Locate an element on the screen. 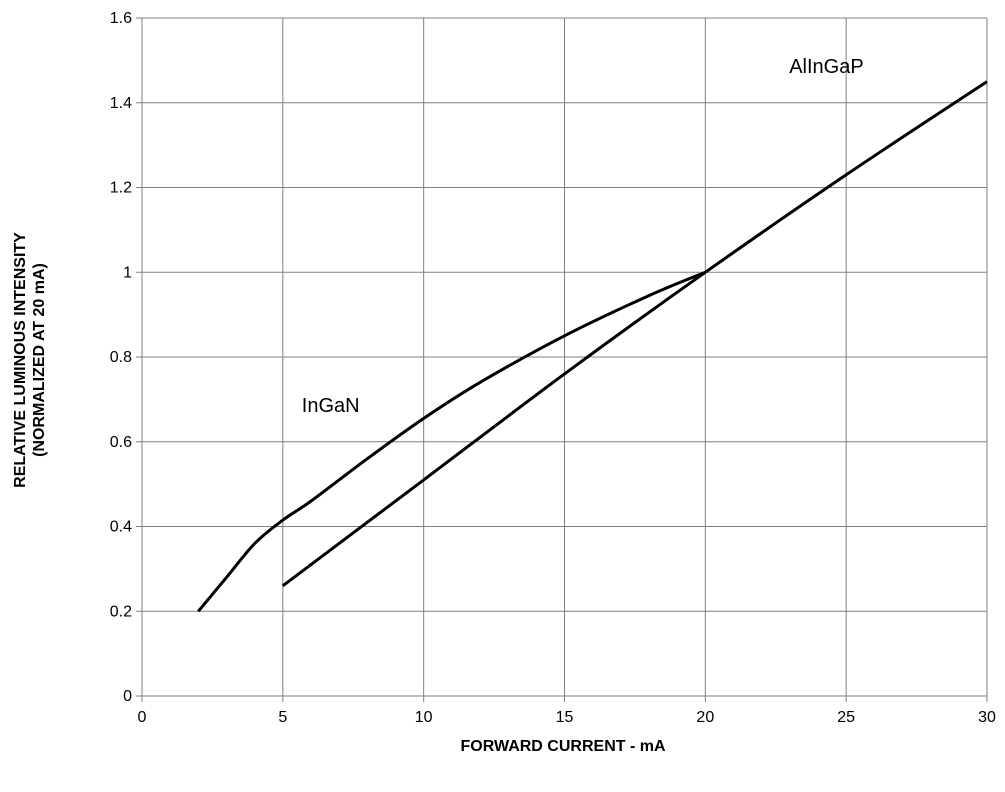 The height and width of the screenshot is (792, 1005). y-tick-label: 1.4 is located at coordinates (121, 103).